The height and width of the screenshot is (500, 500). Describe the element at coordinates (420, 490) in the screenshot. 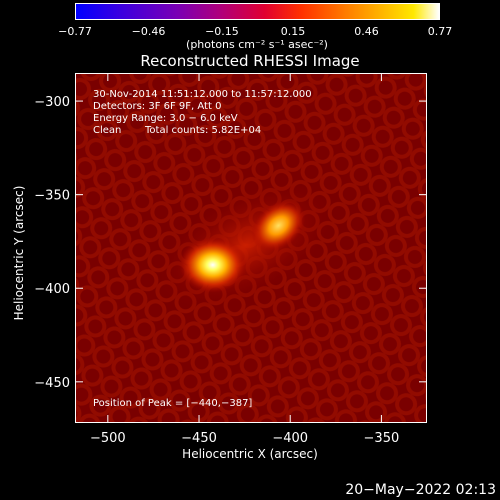

I see `timestamp: 20−May−2022 02:13` at that location.